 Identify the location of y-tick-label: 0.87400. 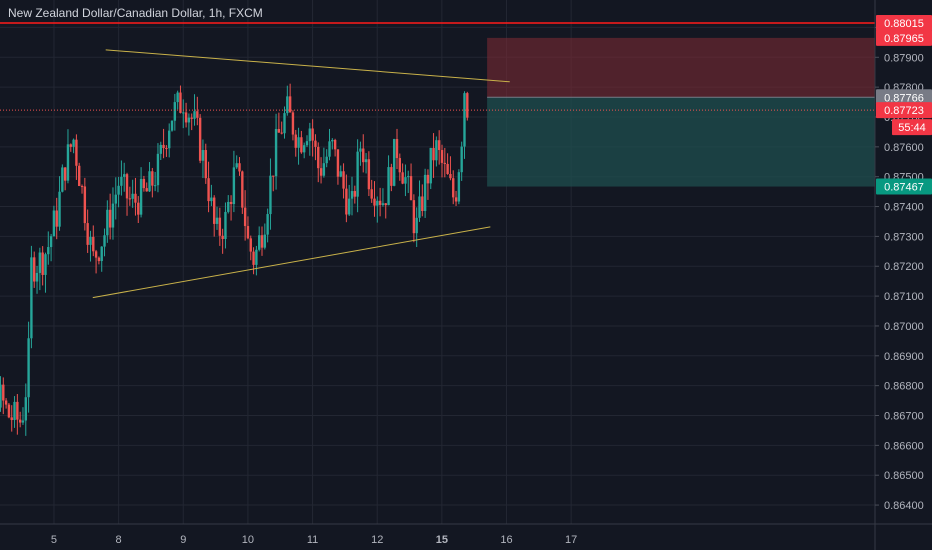
(904, 208).